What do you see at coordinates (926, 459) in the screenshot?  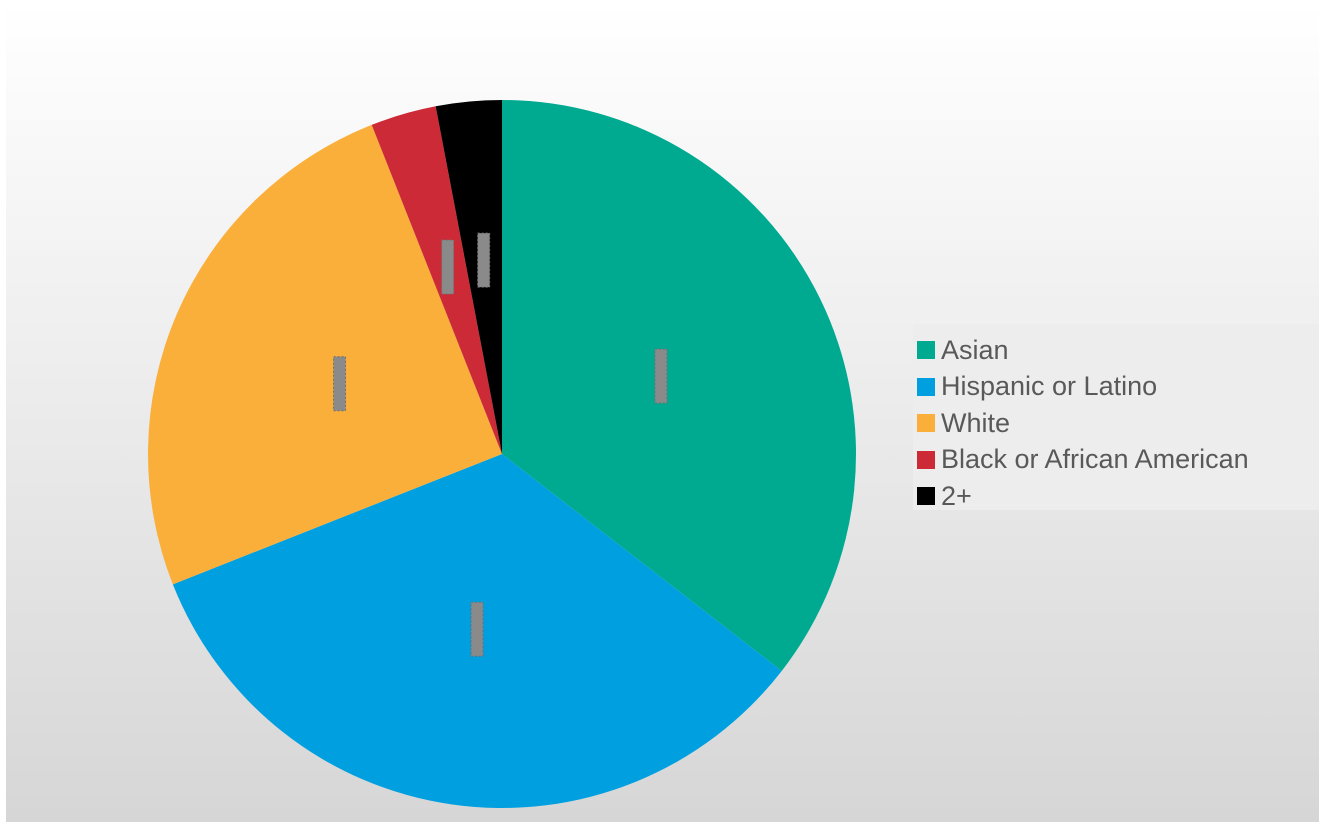 I see `legend-swatch-black-or-african-american` at bounding box center [926, 459].